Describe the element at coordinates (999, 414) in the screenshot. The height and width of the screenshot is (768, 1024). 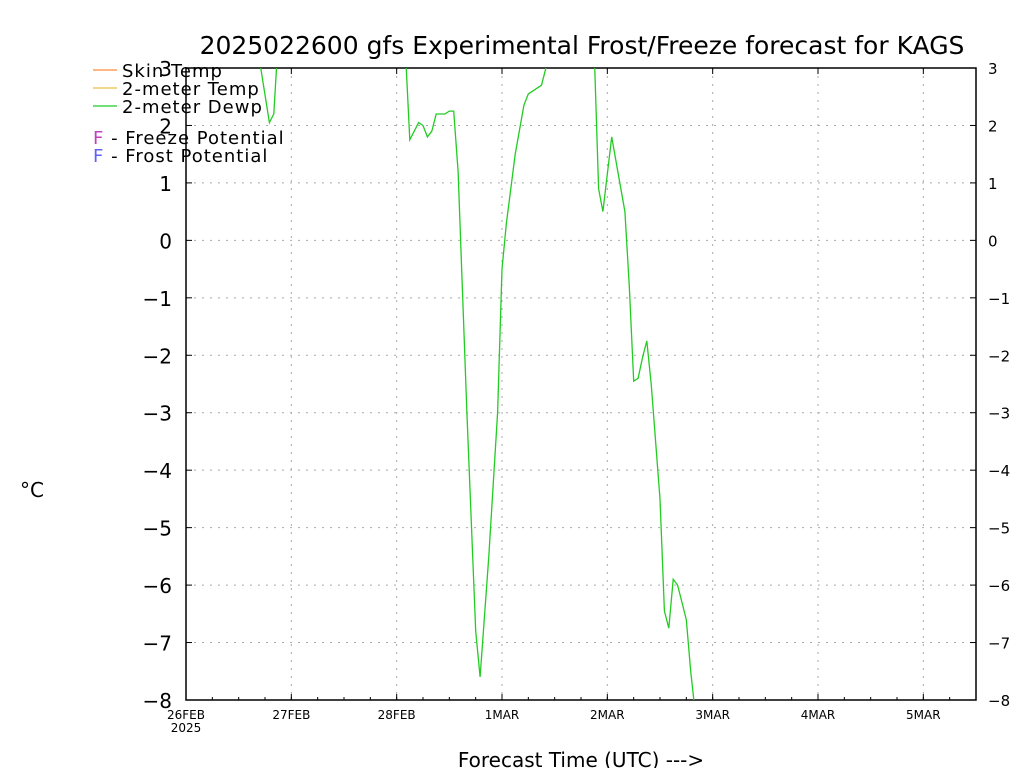
I see `y-tick-label-right: −3` at that location.